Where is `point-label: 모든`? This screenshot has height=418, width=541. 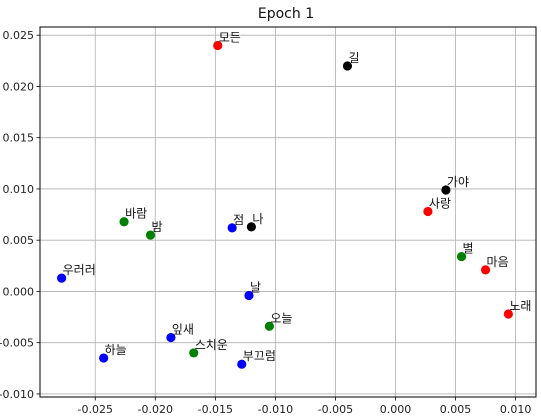
point-label: 모든 is located at coordinates (230, 37).